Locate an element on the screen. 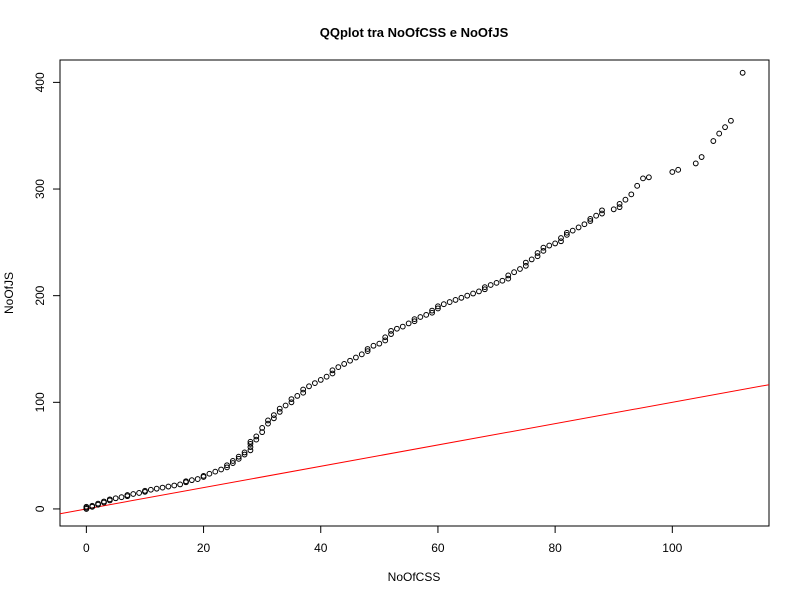 This screenshot has width=800, height=600. x-axis: 0 20 40 60 80 100 is located at coordinates (383, 540).